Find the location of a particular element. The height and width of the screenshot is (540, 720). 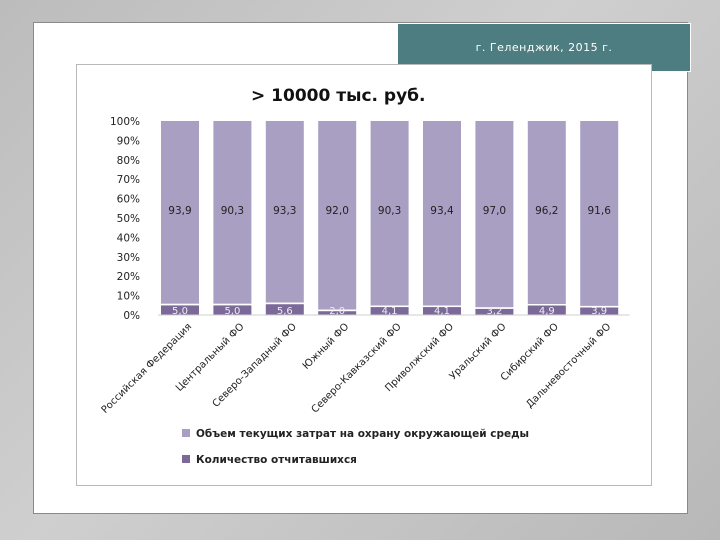

chart-title: > 10000 тыс. руб. is located at coordinates (338, 96).